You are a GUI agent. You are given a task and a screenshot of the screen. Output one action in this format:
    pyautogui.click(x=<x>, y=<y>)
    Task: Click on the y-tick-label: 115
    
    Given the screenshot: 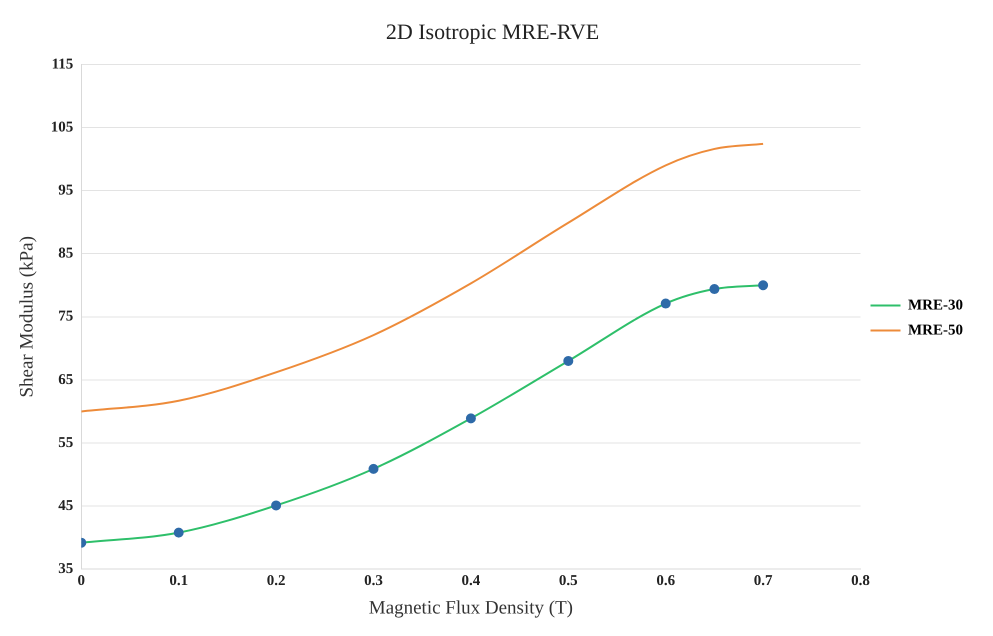 What is the action you would take?
    pyautogui.click(x=63, y=64)
    